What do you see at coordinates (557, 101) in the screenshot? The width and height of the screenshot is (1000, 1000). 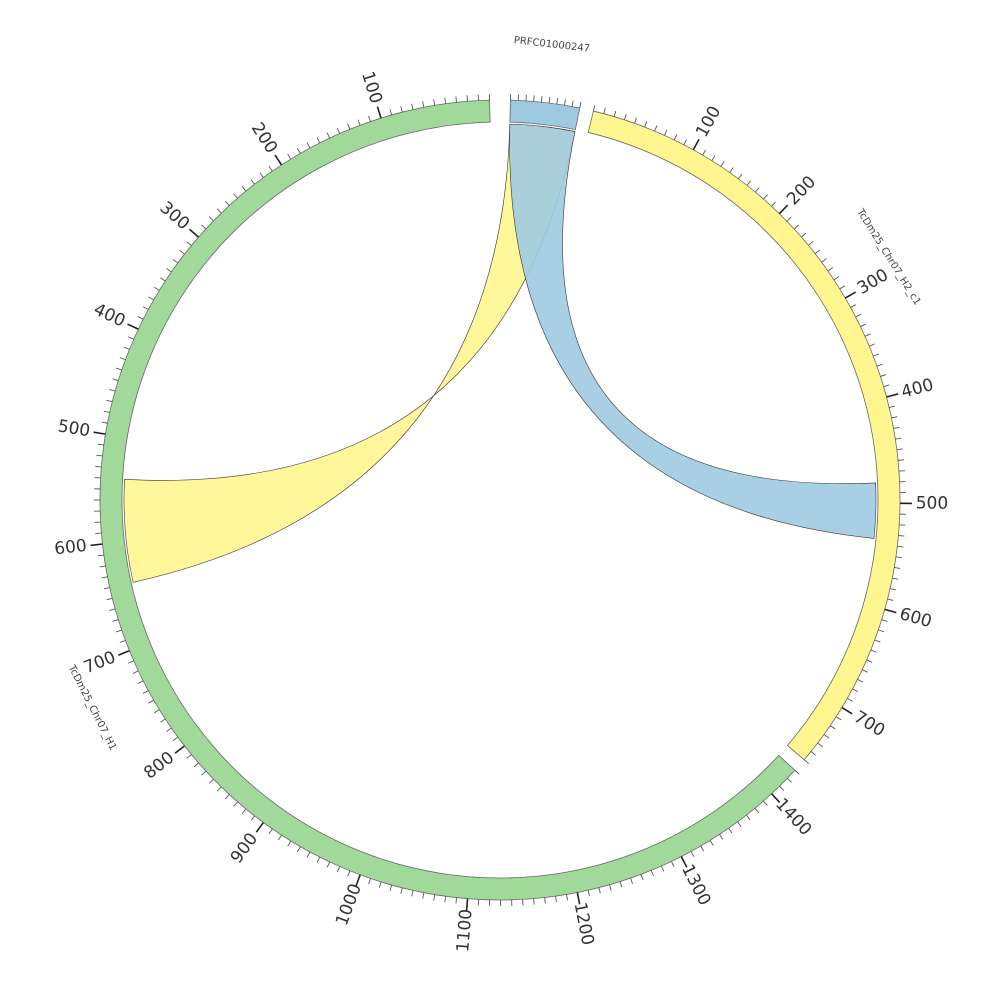 I see `minor-tick-prfc01000247` at bounding box center [557, 101].